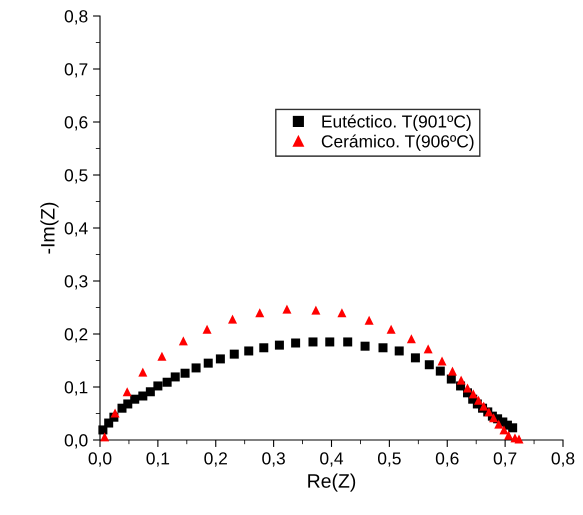 This screenshot has width=583, height=515. What do you see at coordinates (396, 123) in the screenshot?
I see `legend-label: Eutéctico. T(901ºC)` at bounding box center [396, 123].